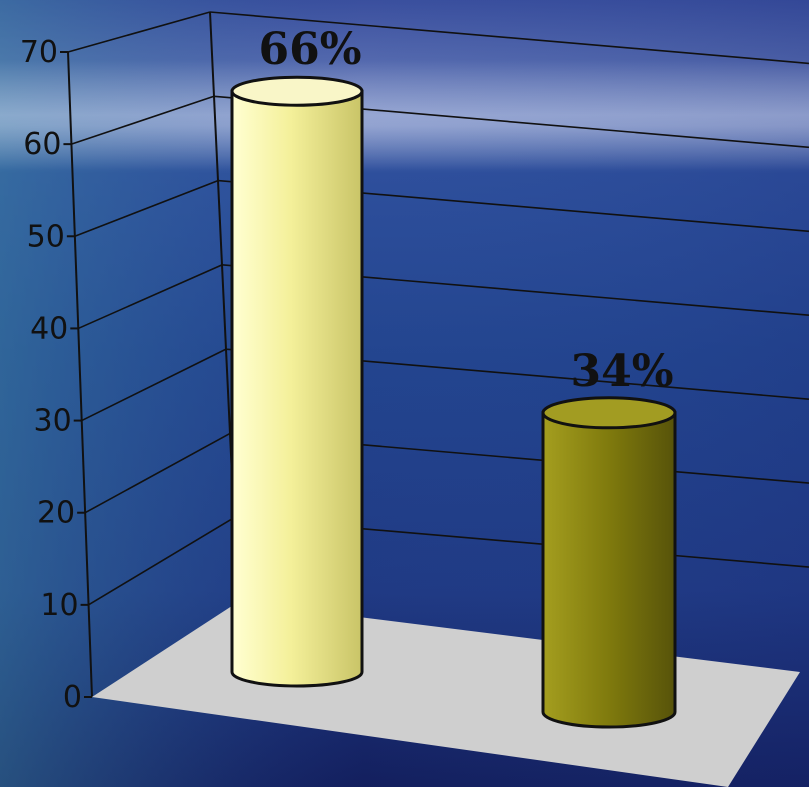 This screenshot has height=787, width=809. I want to click on back-gridline, so click(509, 38).